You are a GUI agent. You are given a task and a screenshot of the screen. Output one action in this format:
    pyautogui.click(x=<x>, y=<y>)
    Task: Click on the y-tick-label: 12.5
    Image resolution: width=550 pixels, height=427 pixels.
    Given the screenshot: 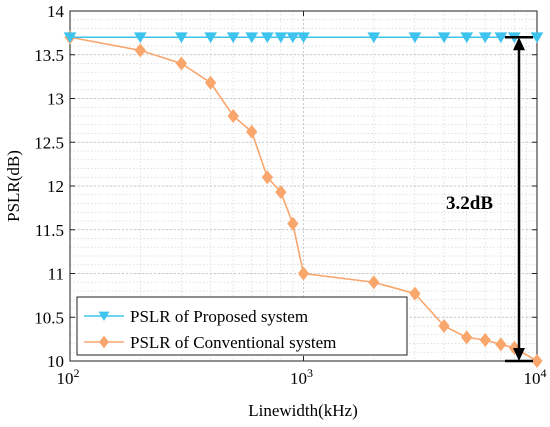 What is the action you would take?
    pyautogui.click(x=49, y=142)
    